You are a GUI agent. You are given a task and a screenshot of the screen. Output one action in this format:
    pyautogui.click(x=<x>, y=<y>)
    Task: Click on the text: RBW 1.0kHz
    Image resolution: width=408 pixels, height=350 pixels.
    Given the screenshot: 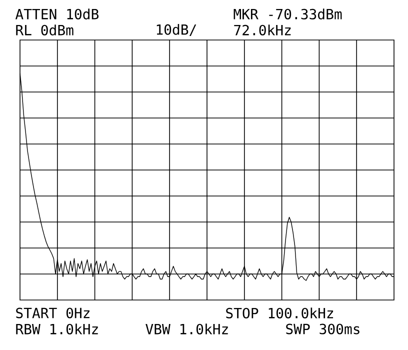 What is the action you would take?
    pyautogui.click(x=57, y=329)
    